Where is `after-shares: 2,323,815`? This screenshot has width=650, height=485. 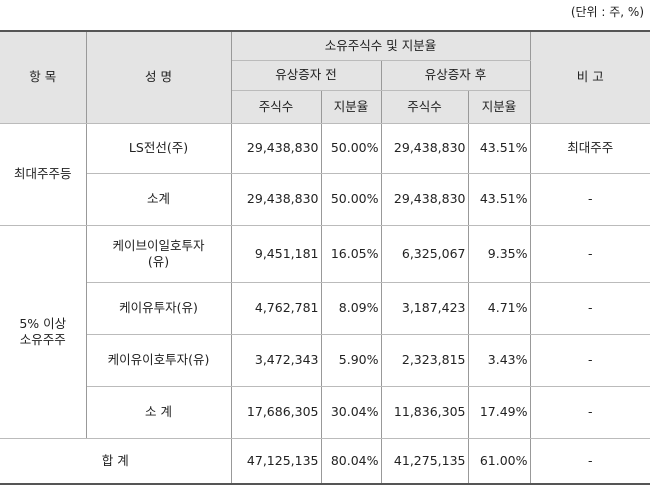 after-shares: 2,323,815 is located at coordinates (424, 360).